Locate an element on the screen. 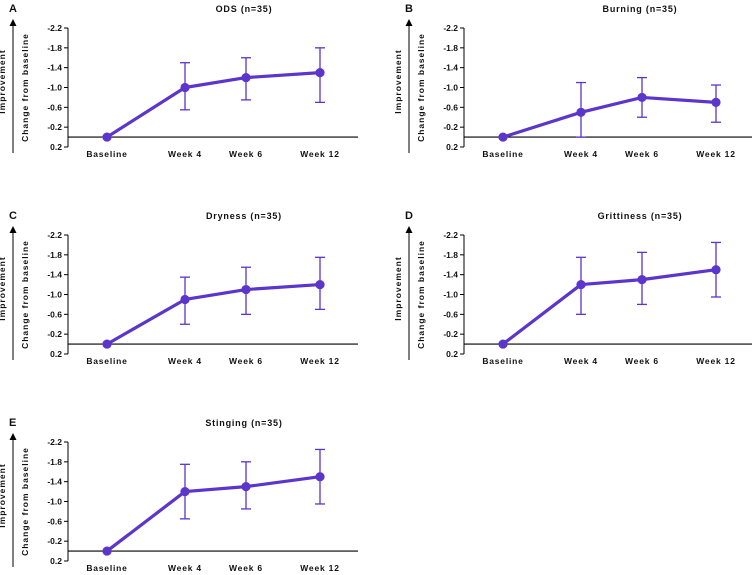 The height and width of the screenshot is (575, 756). panel-letter: E is located at coordinates (12, 423).